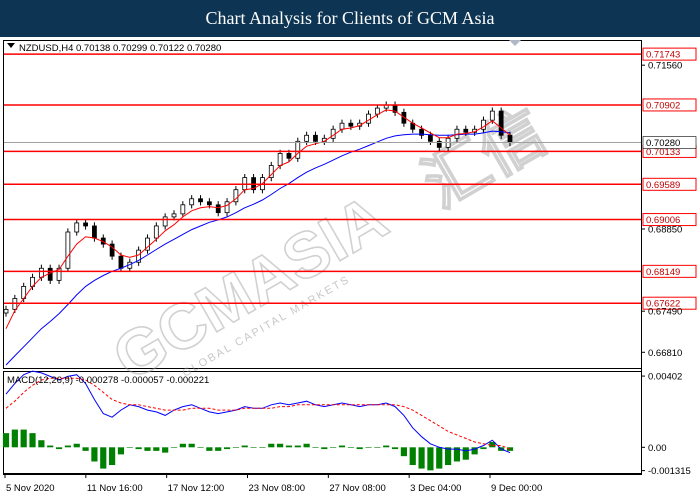 Image resolution: width=700 pixels, height=500 pixels. Describe the element at coordinates (663, 220) in the screenshot. I see `level-label: 0.69006` at that location.